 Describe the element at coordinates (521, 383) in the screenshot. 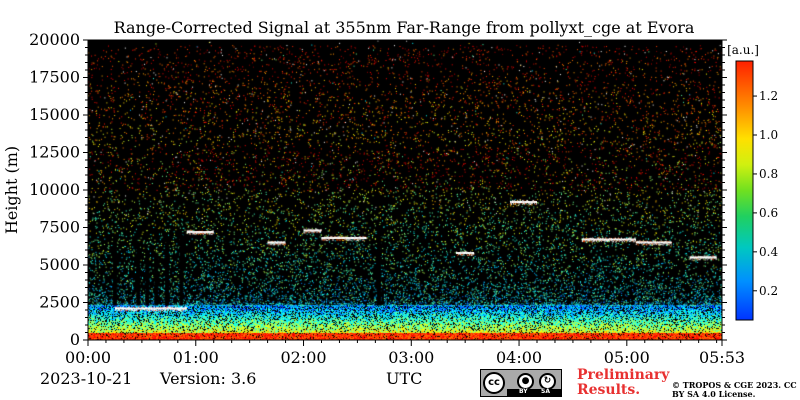

I see `cc-by-sa-icon: cc ● ↻ BY SA` at that location.